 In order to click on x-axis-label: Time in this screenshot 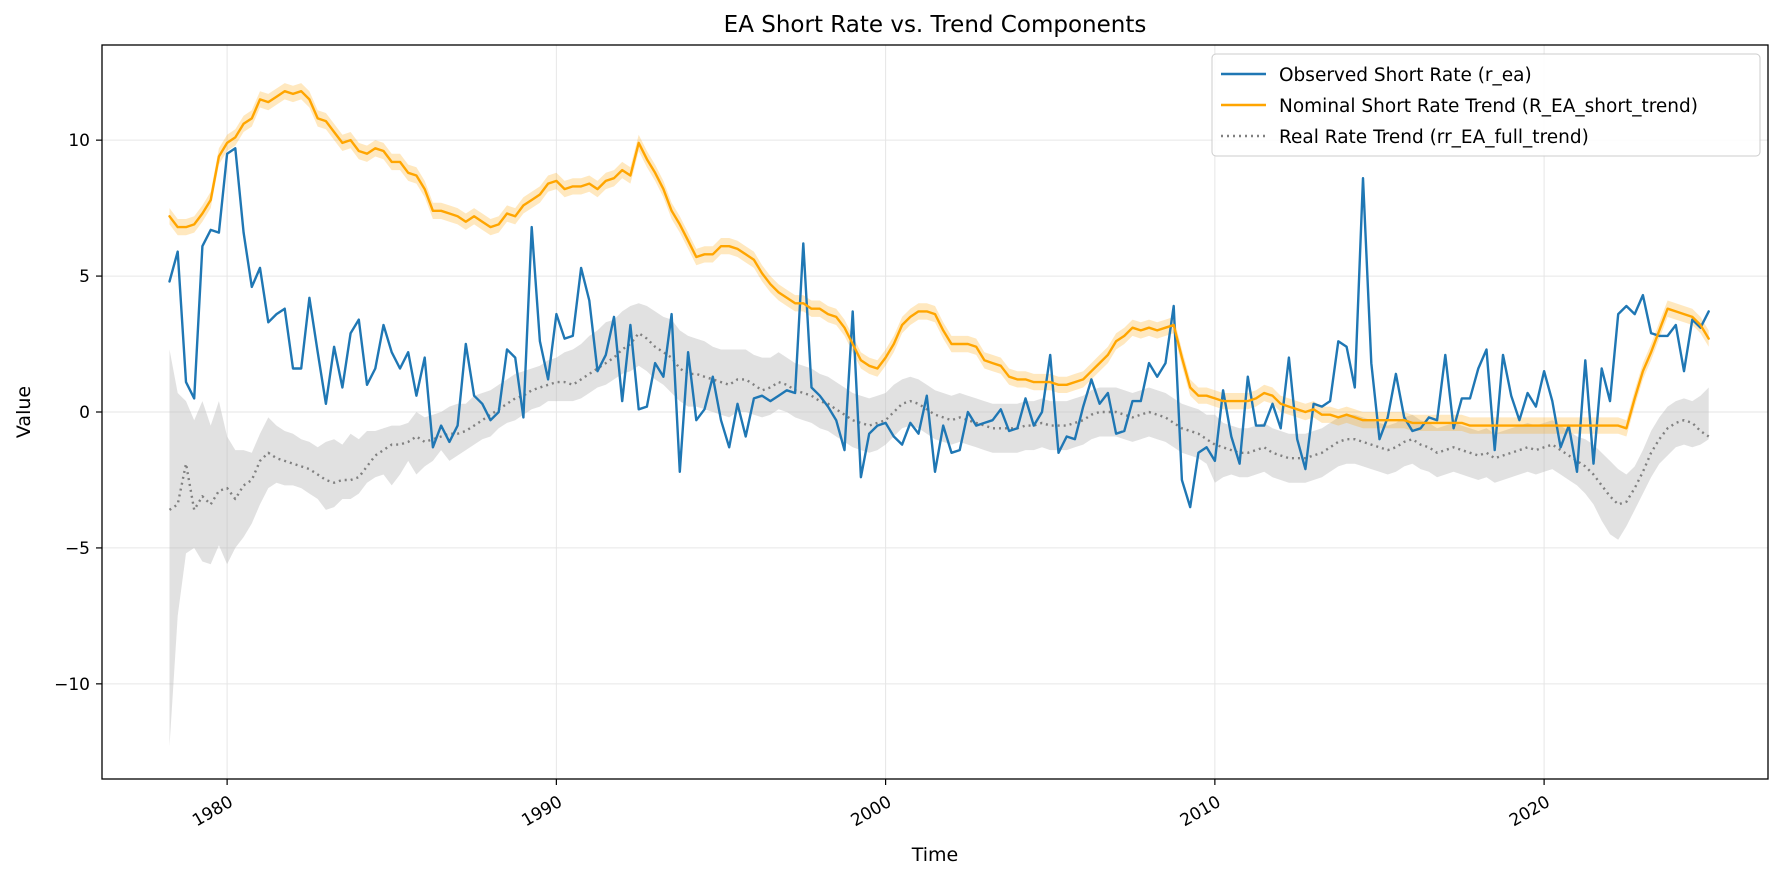, I will do `click(935, 855)`.